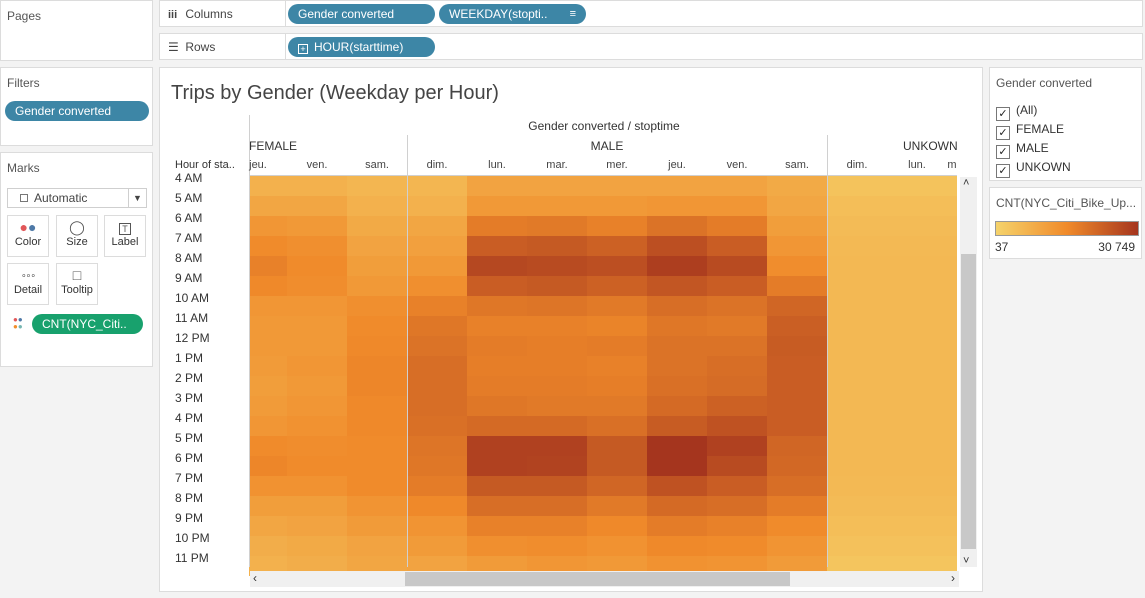  Describe the element at coordinates (1033, 168) in the screenshot. I see `filter-option-unkown: ✓ UNKOWN` at that location.